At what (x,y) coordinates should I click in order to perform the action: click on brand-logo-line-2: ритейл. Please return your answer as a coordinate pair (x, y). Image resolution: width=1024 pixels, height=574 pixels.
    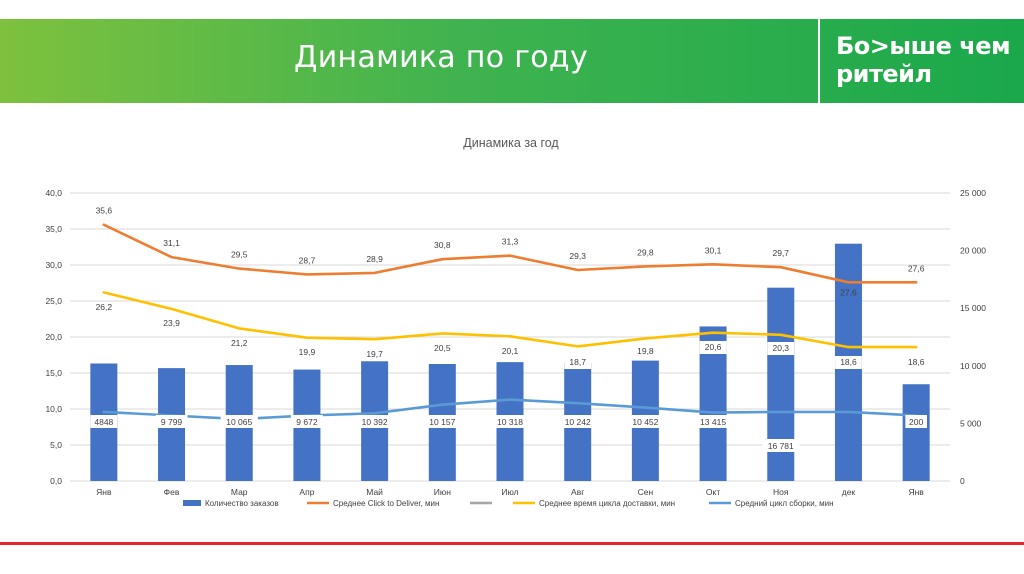
    Looking at the image, I should click on (884, 74).